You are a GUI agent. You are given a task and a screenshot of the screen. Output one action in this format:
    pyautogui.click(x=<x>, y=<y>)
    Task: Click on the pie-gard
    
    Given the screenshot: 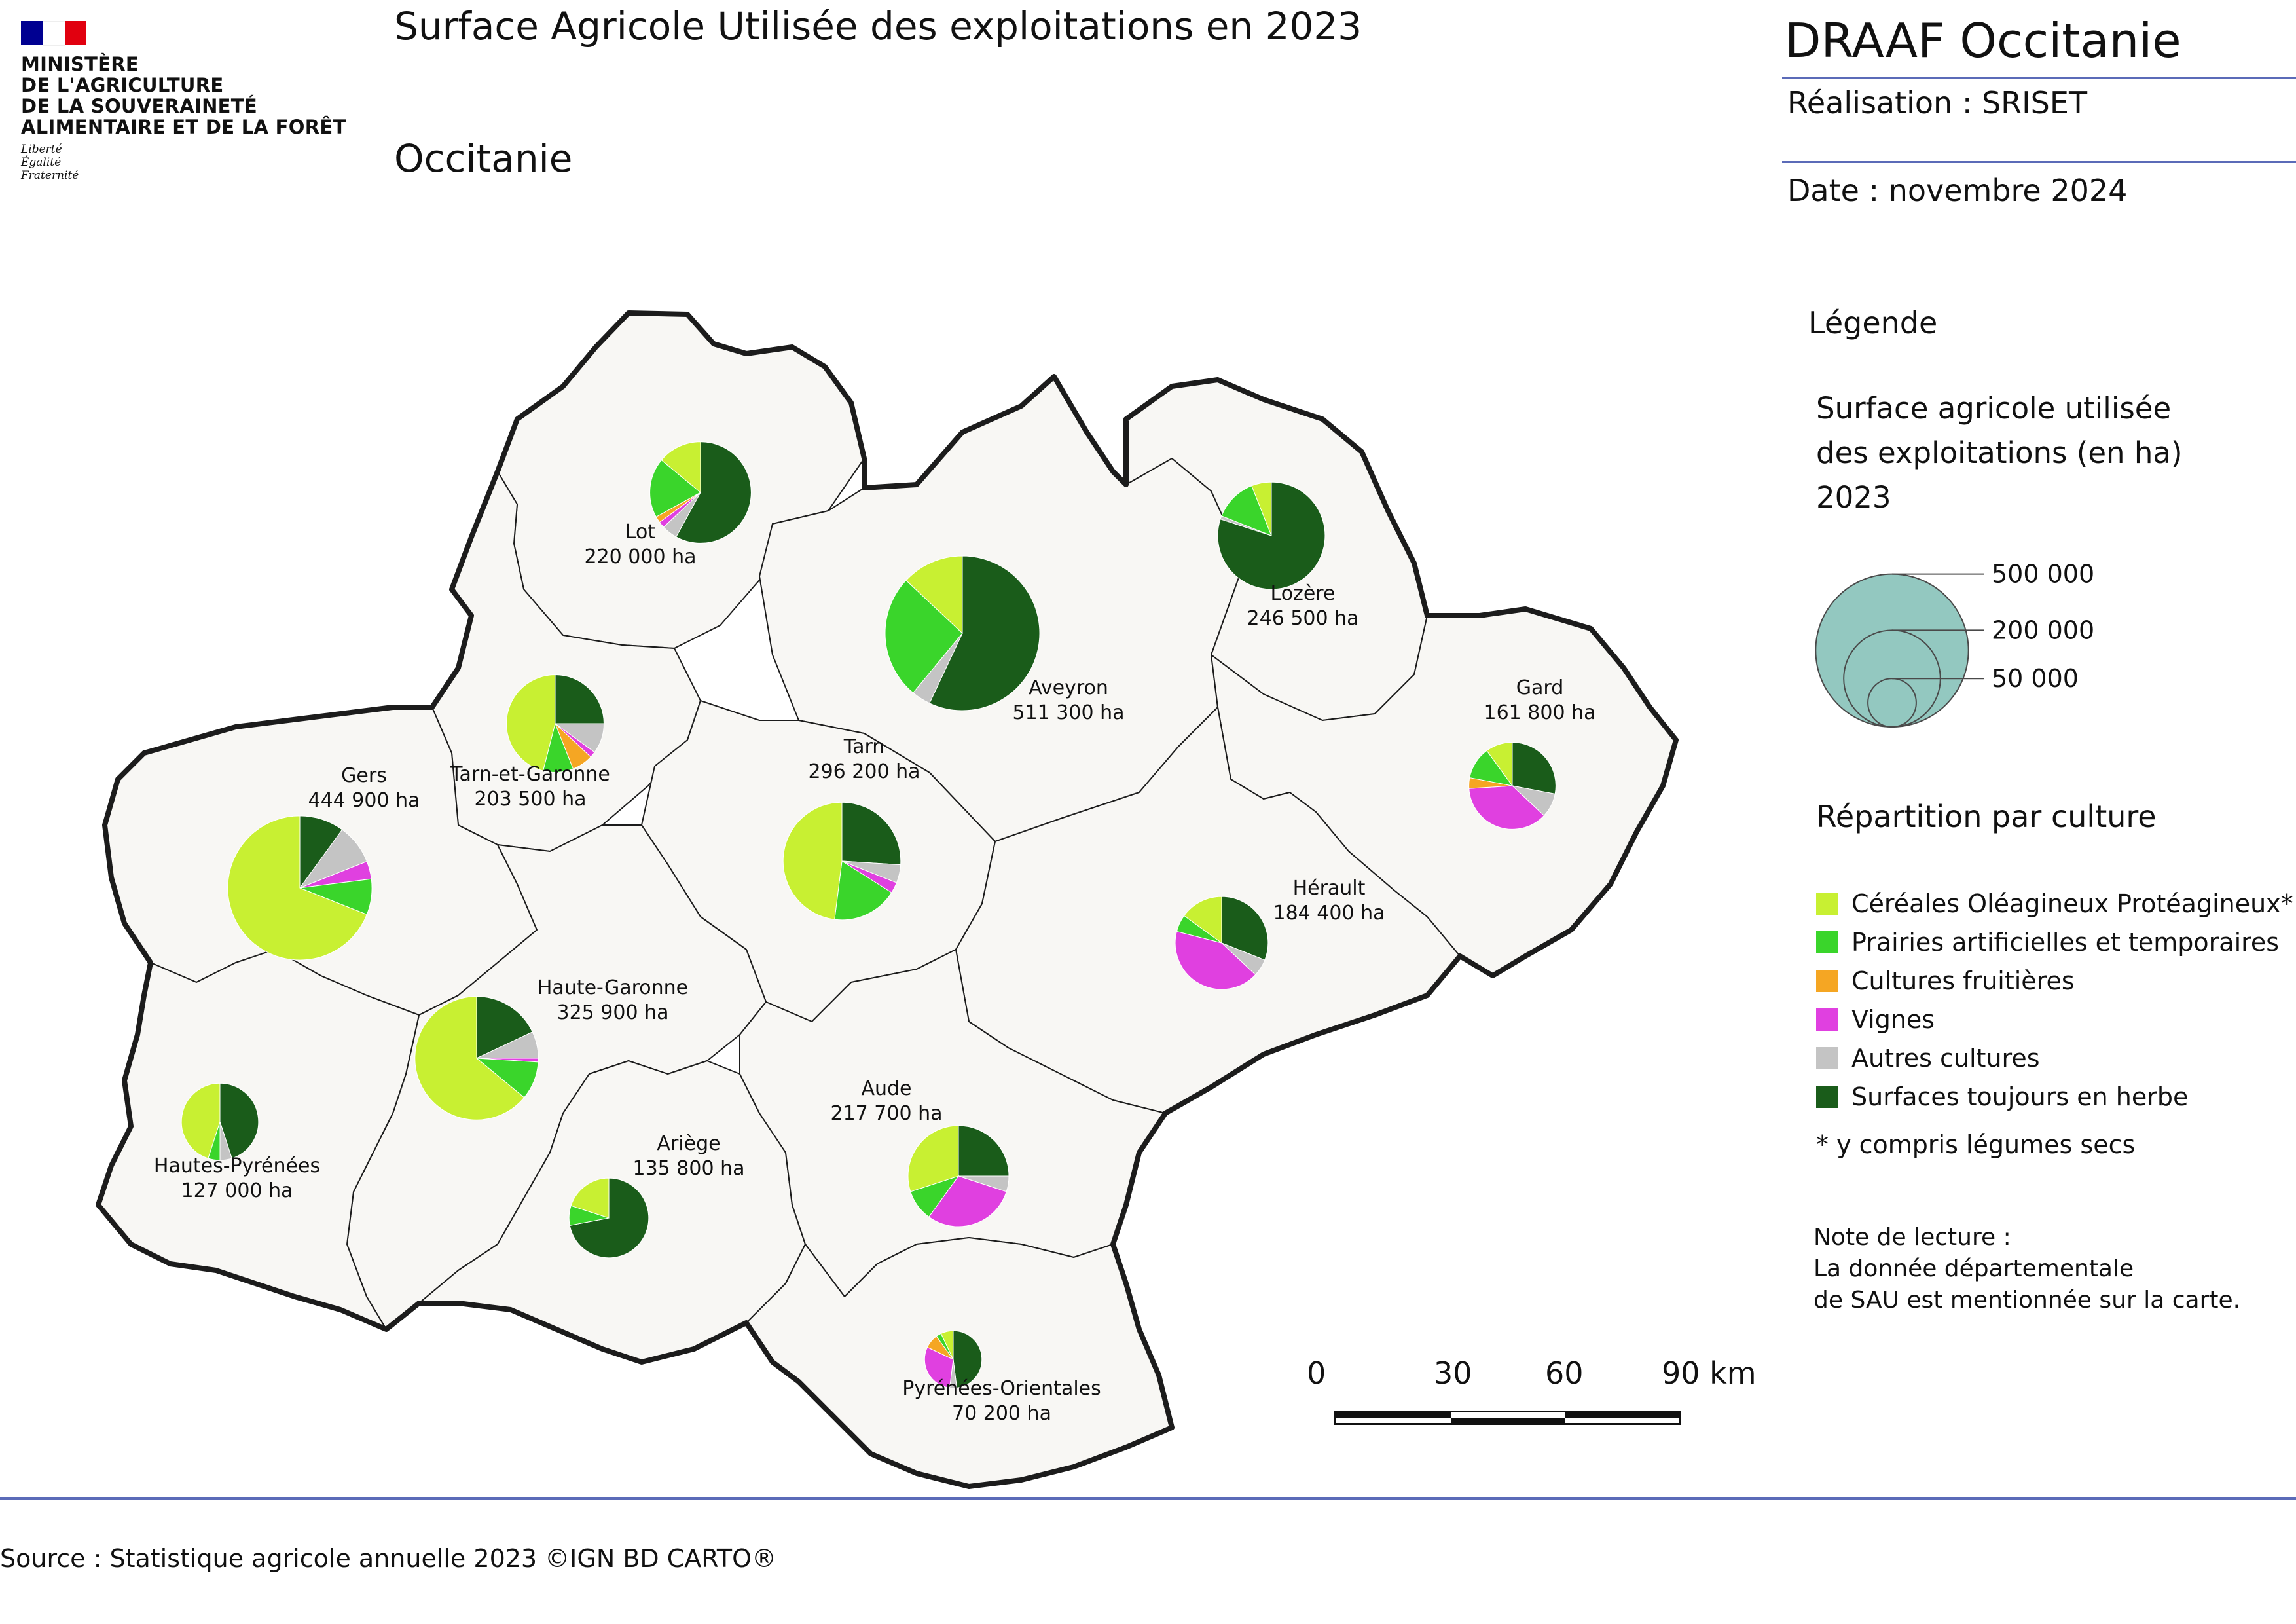 What is the action you would take?
    pyautogui.click(x=1512, y=786)
    